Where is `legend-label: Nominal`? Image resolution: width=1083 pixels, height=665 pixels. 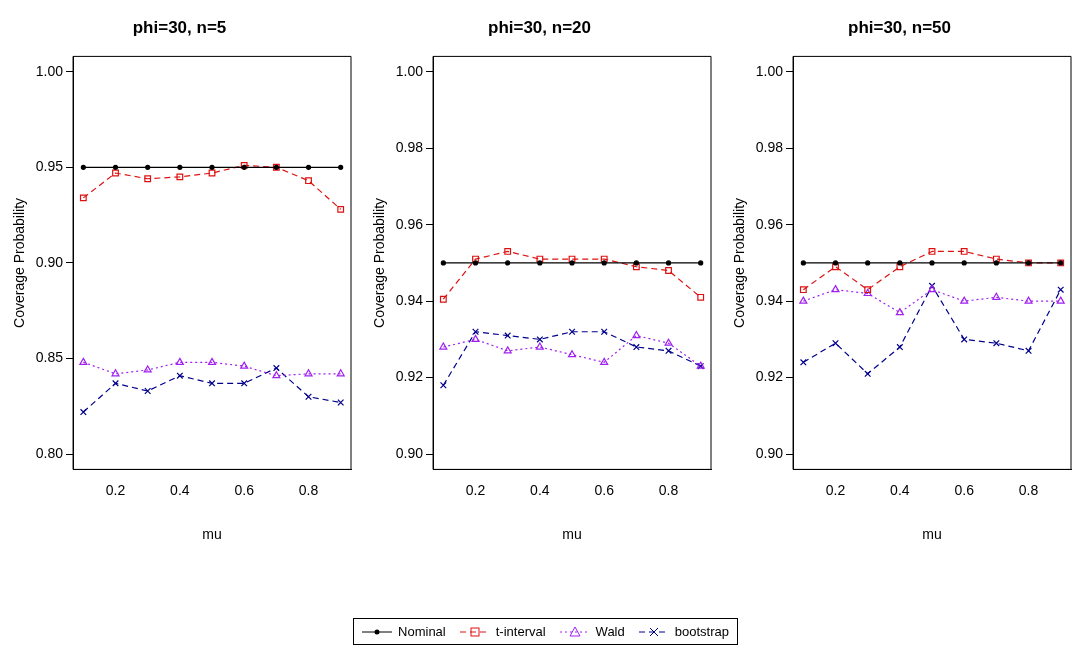 legend-label: Nominal is located at coordinates (422, 631).